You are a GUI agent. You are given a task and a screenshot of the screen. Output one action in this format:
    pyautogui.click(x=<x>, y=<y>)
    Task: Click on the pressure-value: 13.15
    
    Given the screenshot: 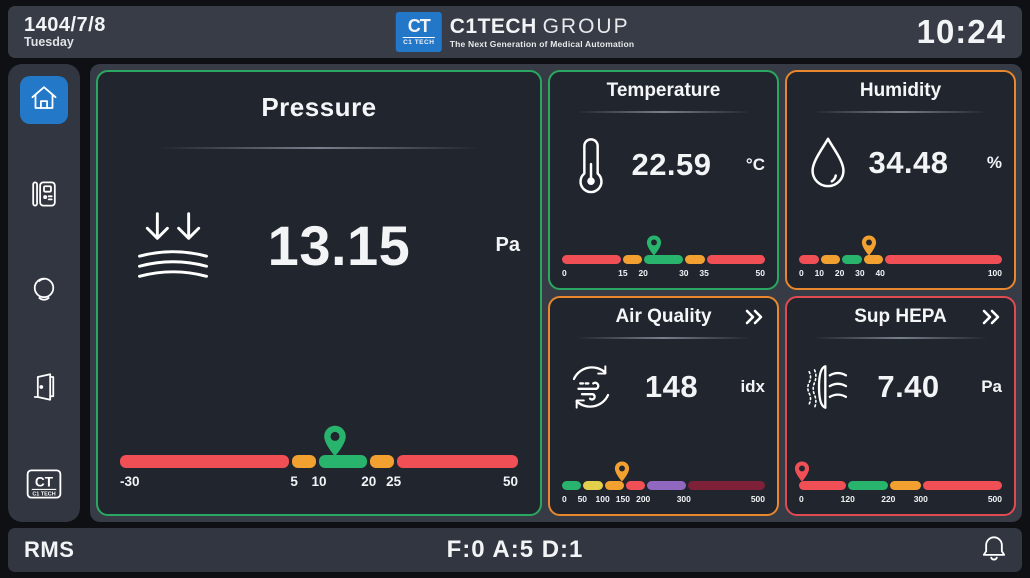 What is the action you would take?
    pyautogui.click(x=339, y=245)
    